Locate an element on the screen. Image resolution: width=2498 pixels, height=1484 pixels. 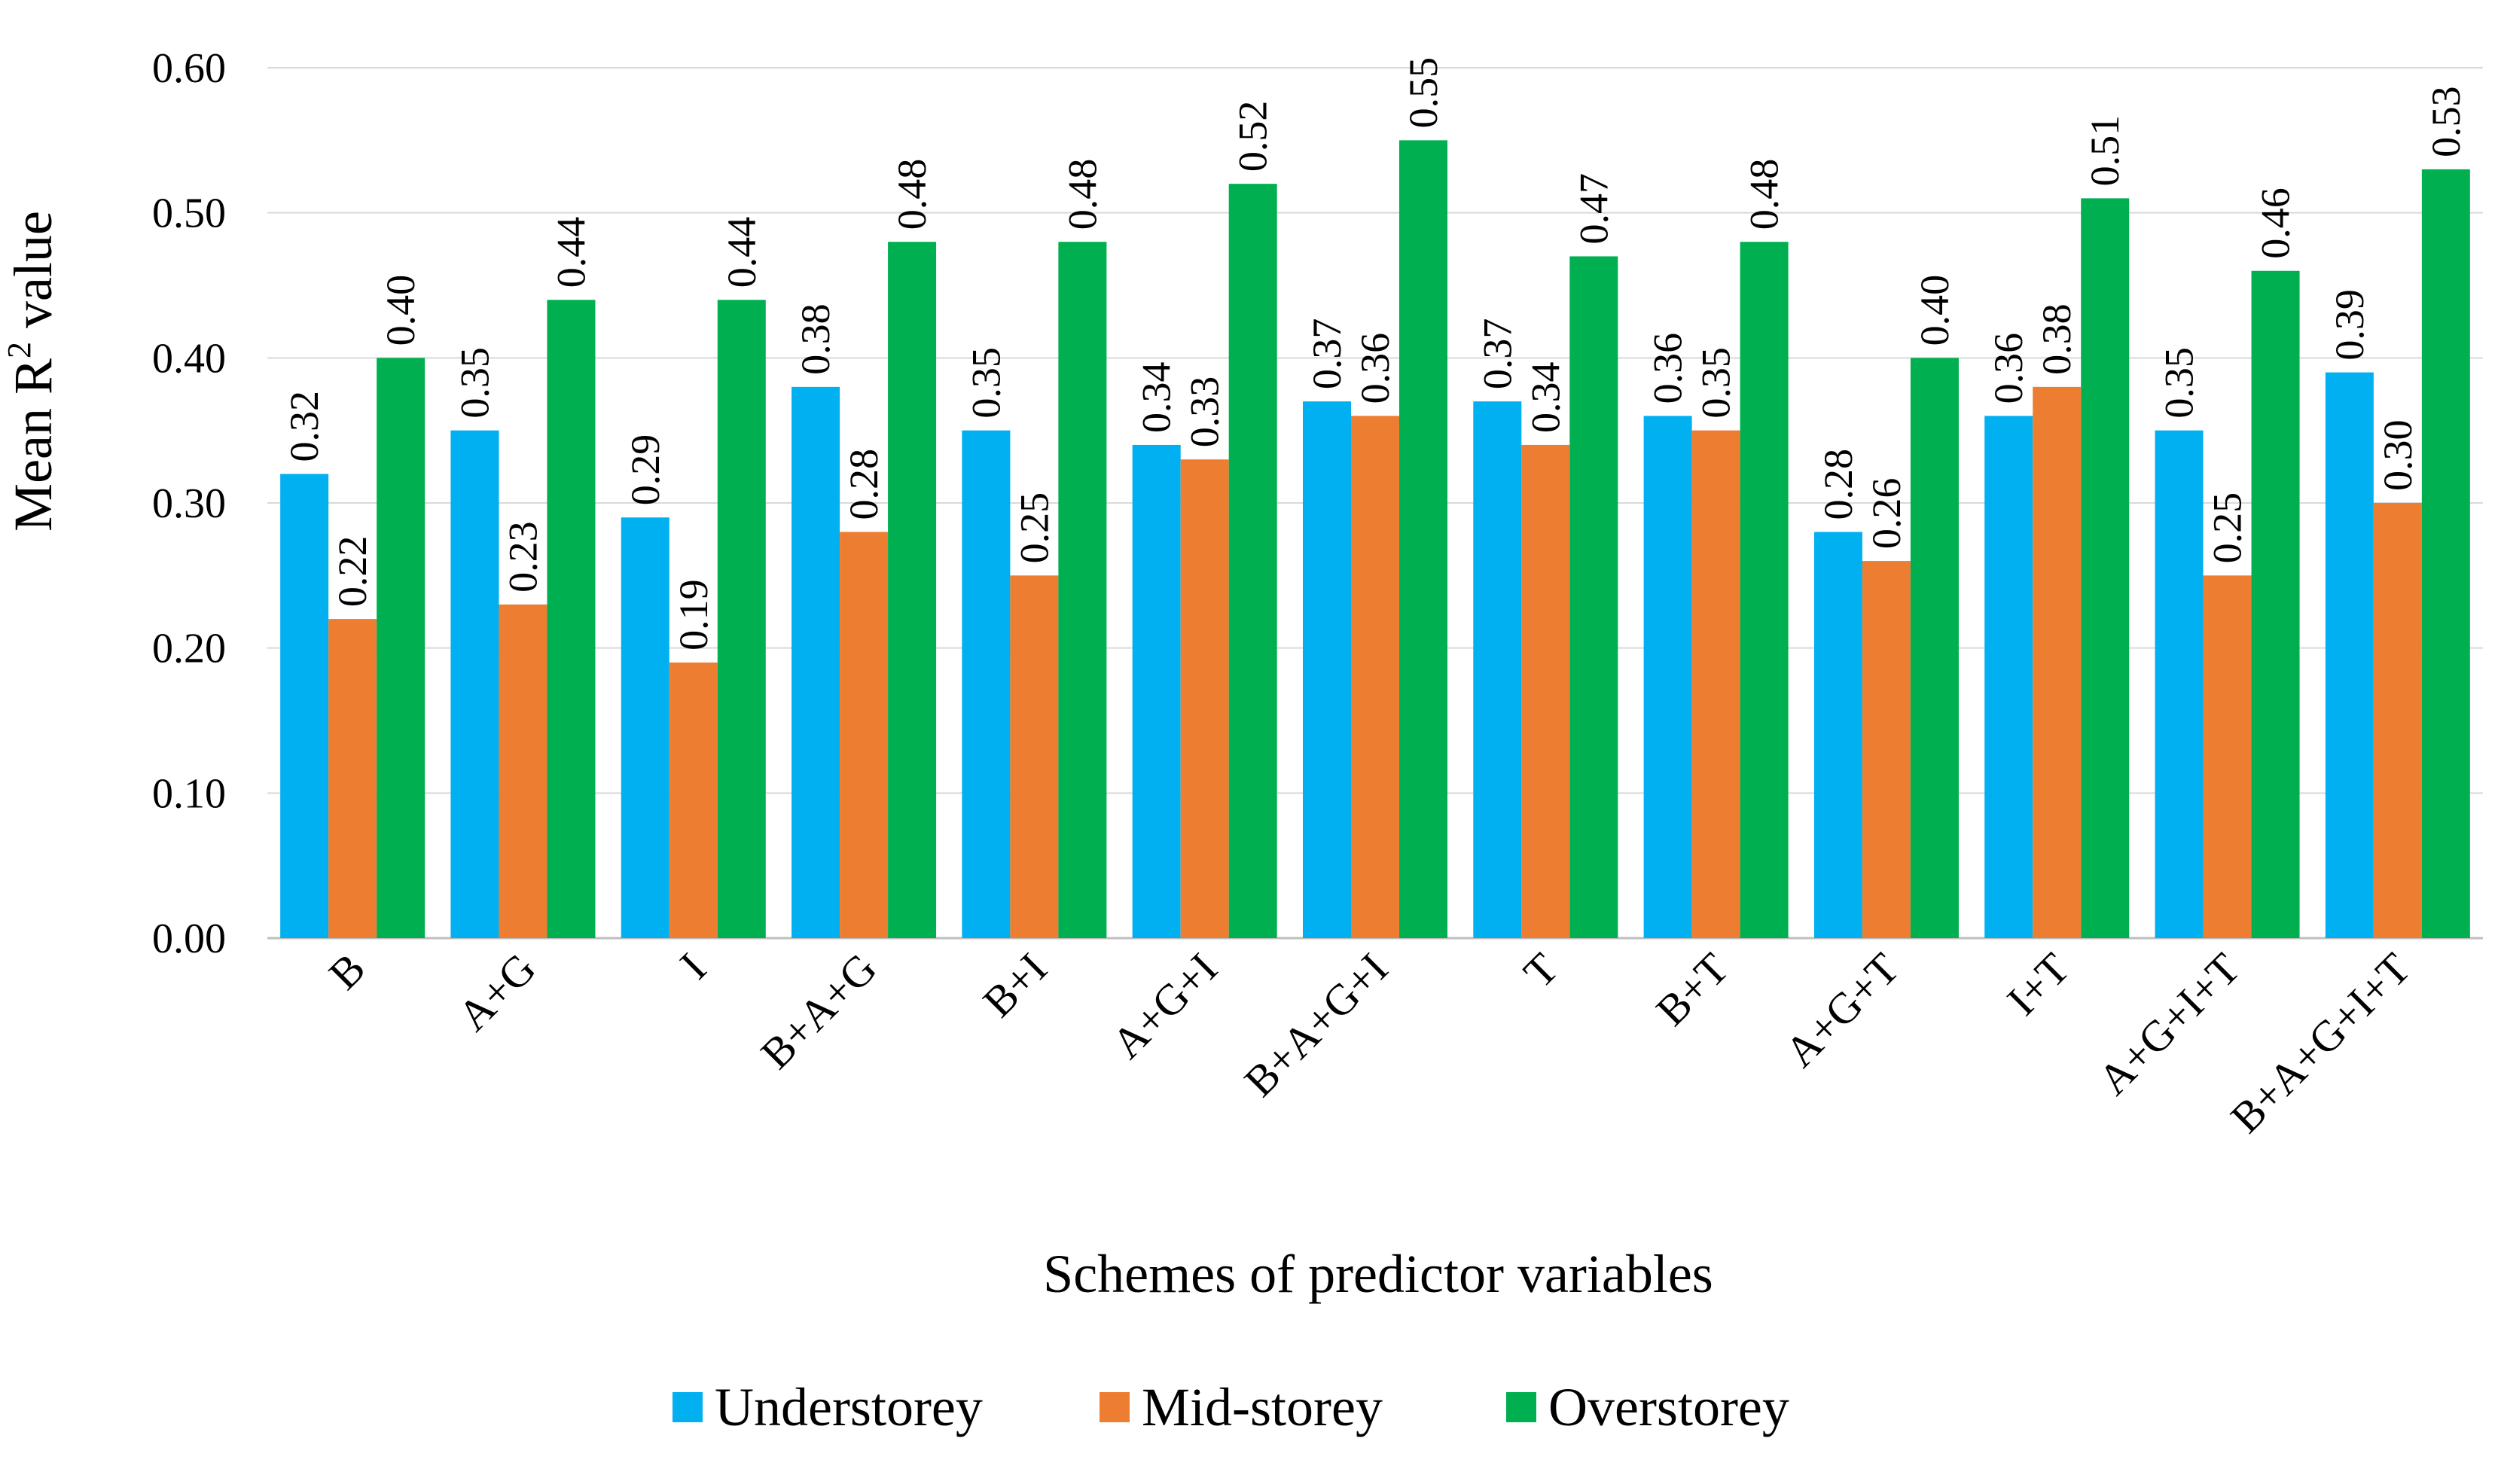
data-label: 0.22 is located at coordinates (352, 571).